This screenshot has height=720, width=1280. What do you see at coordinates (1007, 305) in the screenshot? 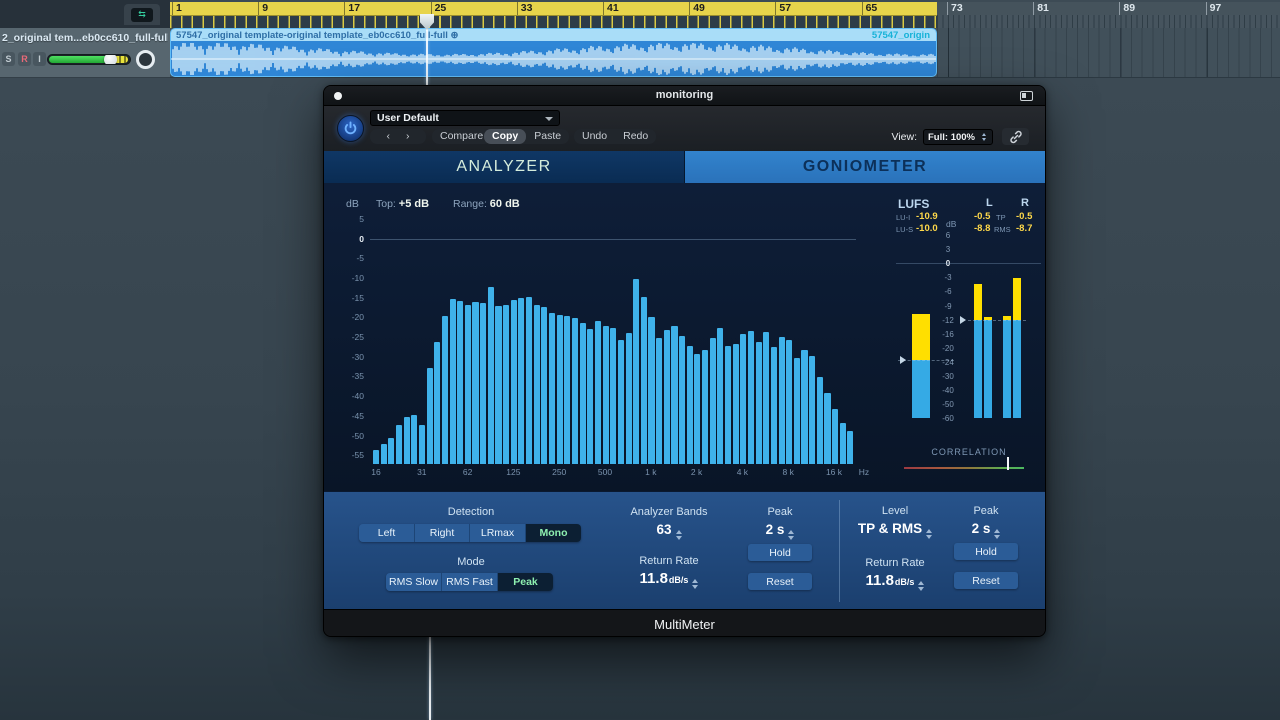
I see `right-tp-bar` at bounding box center [1007, 305].